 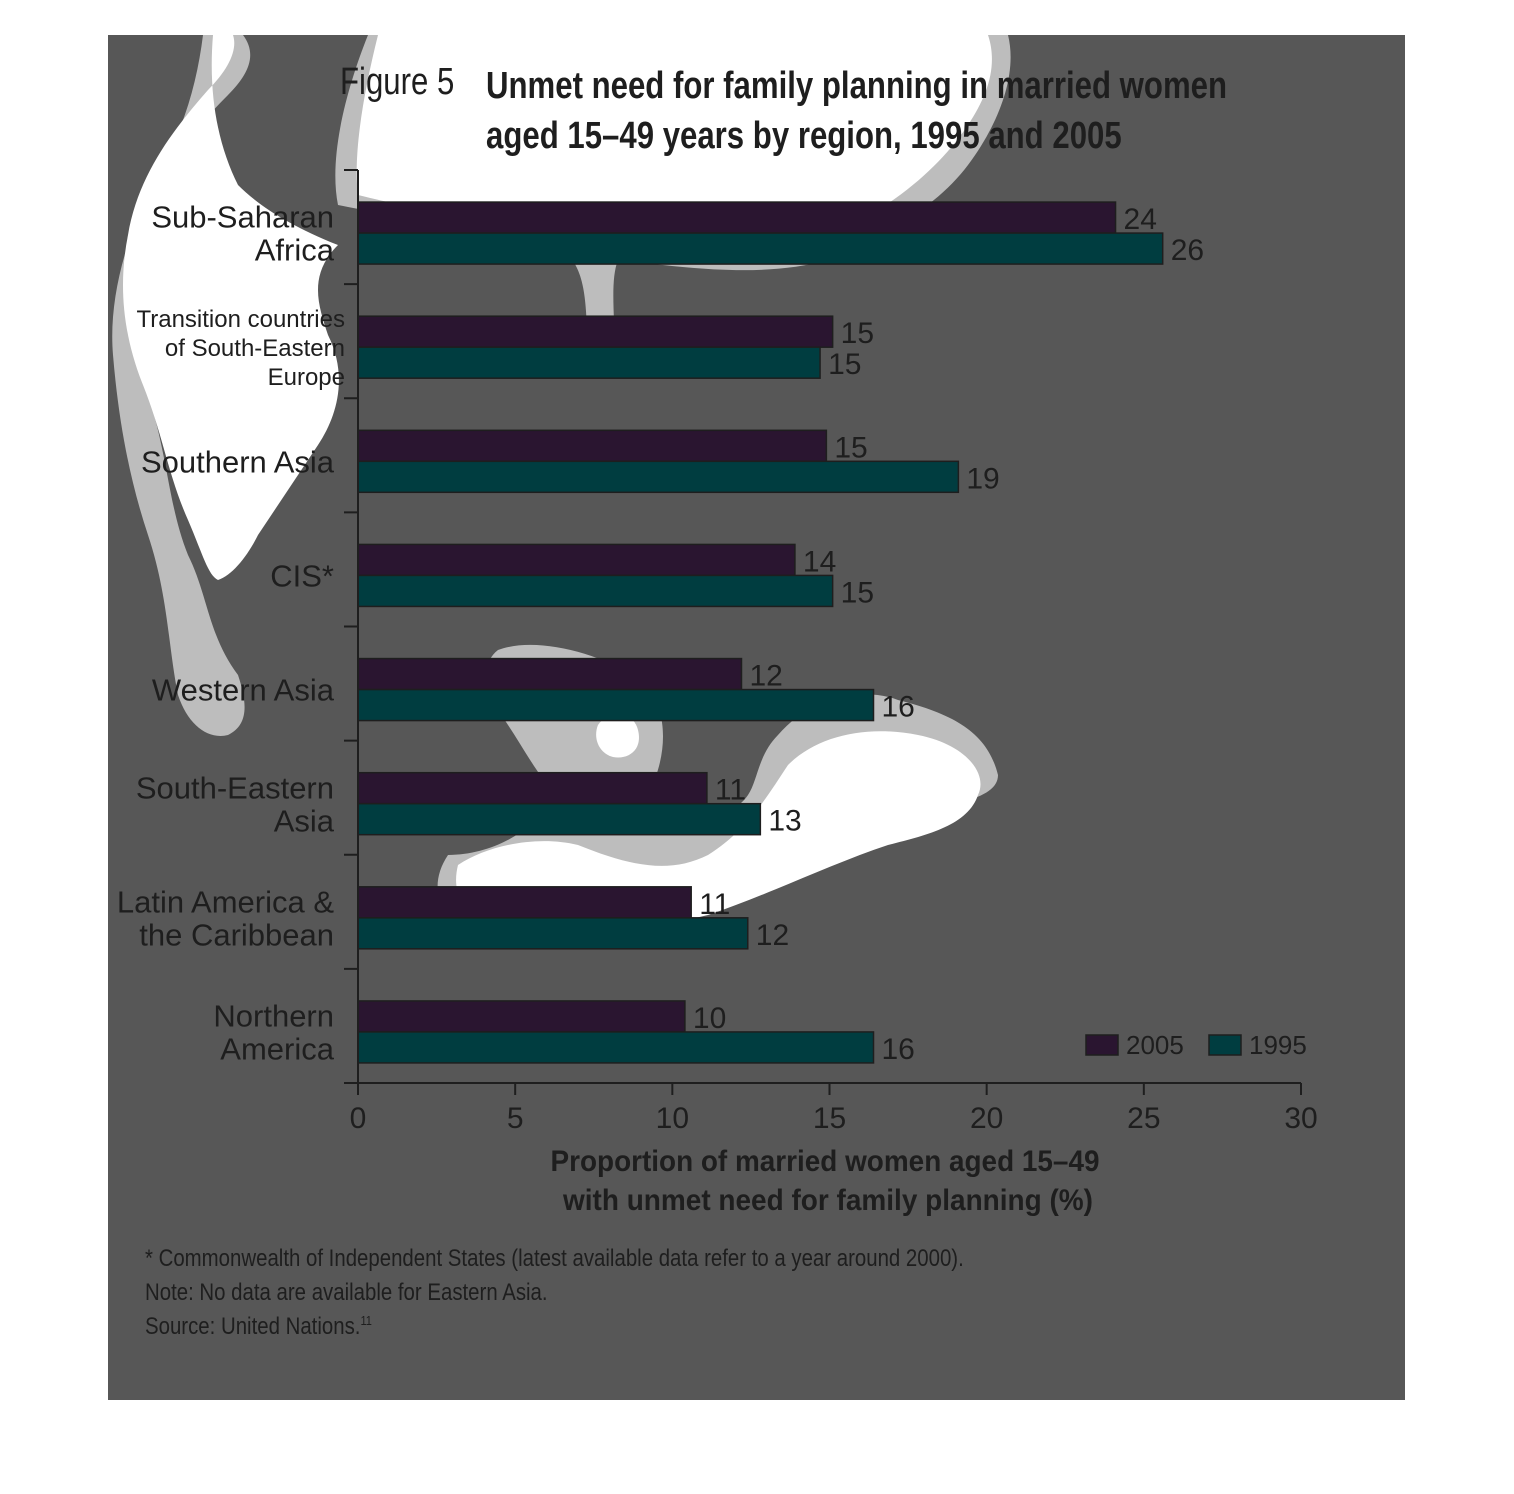 I want to click on category-label: South-Eastern, so click(x=235, y=787).